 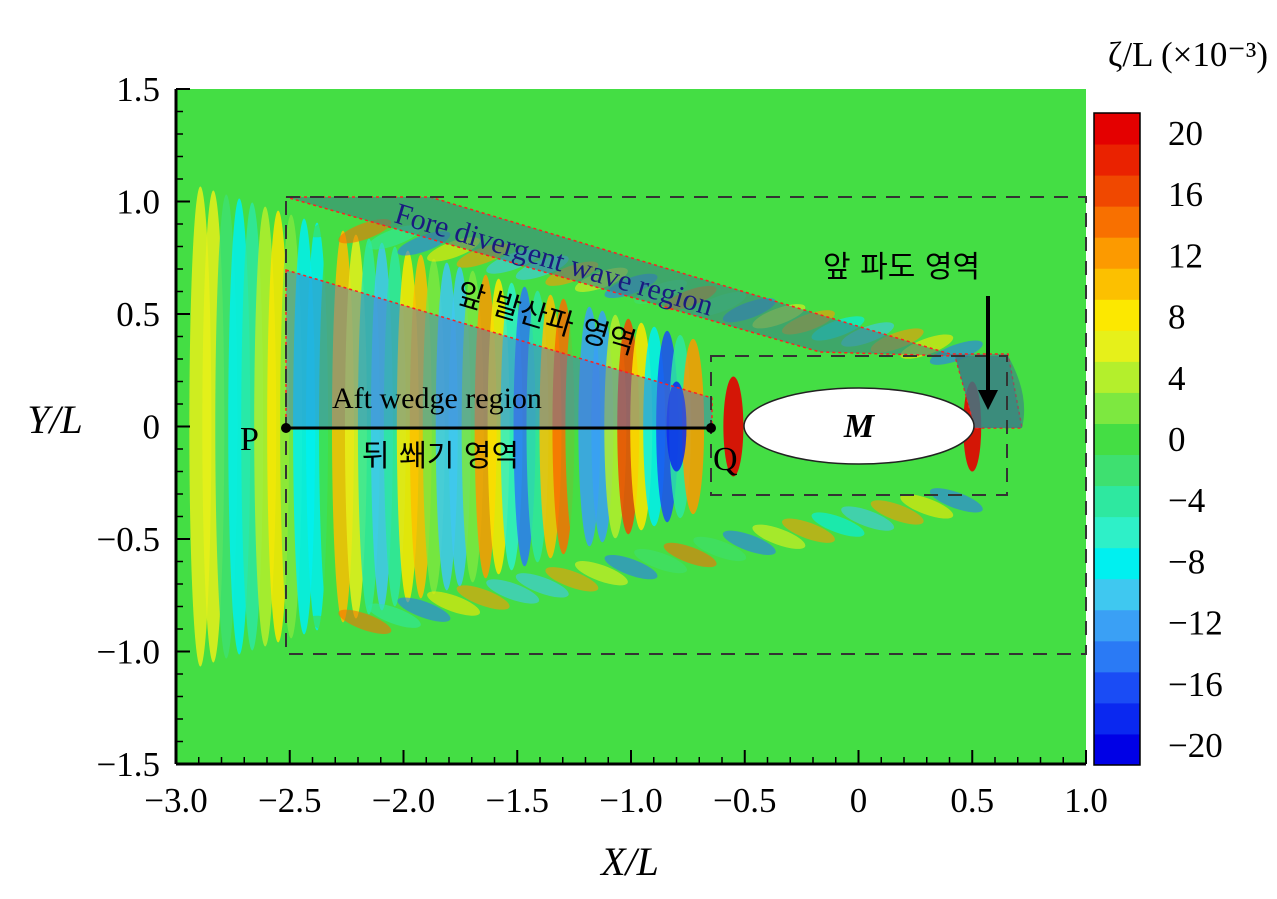 I want to click on point-q-label: Q, so click(x=725, y=459).